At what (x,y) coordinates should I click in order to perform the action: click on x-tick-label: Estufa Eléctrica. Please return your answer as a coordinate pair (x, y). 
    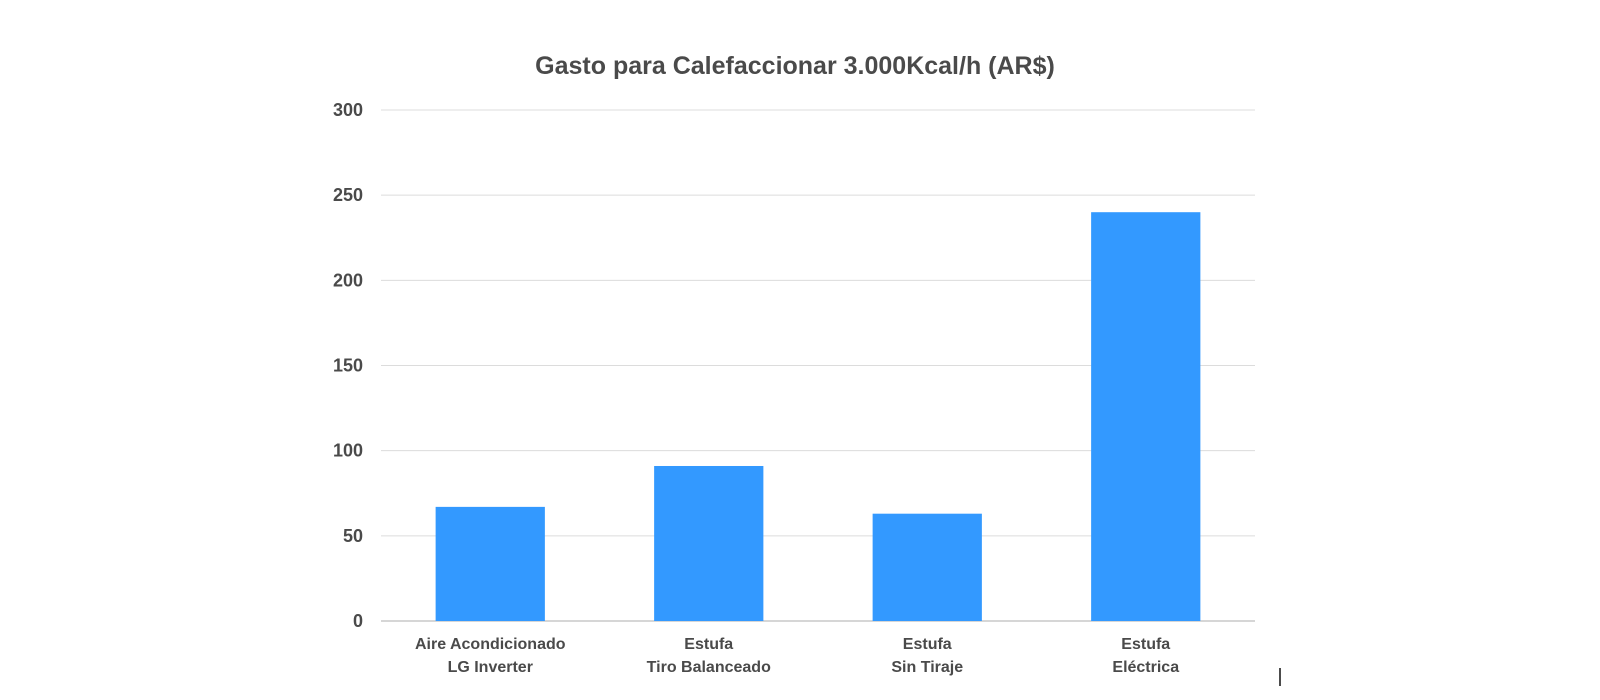
    Looking at the image, I should click on (1145, 656).